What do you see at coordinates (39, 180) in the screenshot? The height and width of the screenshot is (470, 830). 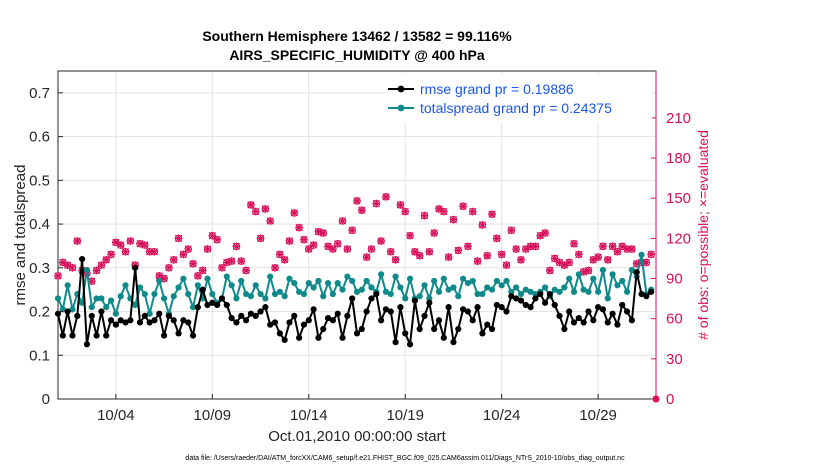 I see `y-tick-label-5: 0.5` at bounding box center [39, 180].